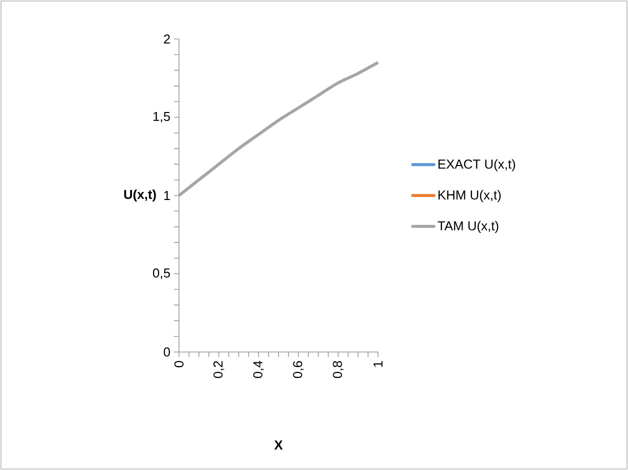  I want to click on x-axis-title: X, so click(278, 445).